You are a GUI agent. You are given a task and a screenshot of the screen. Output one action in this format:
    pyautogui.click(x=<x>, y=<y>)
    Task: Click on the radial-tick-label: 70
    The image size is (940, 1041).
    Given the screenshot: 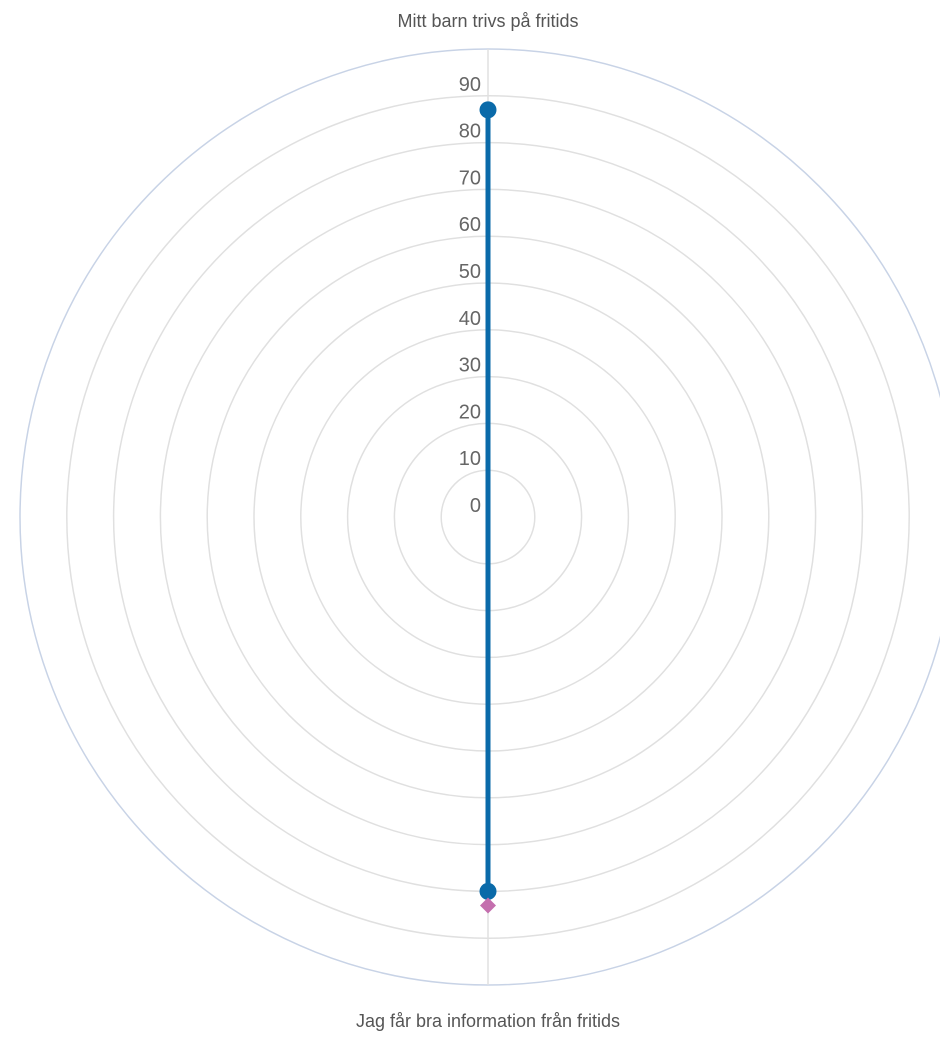 What is the action you would take?
    pyautogui.click(x=470, y=178)
    